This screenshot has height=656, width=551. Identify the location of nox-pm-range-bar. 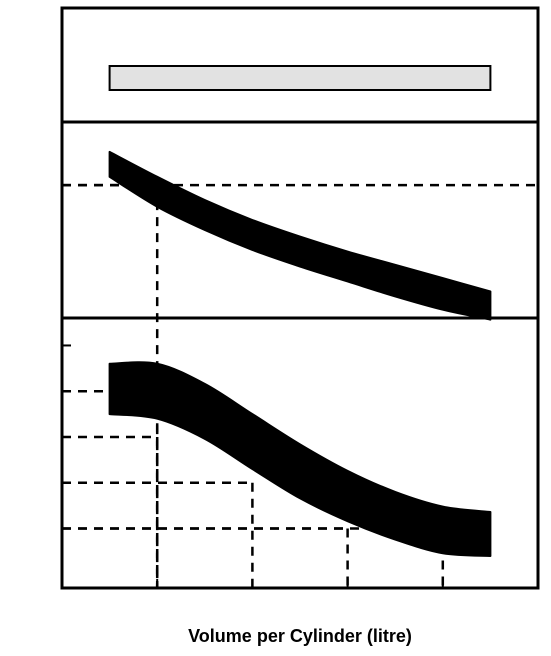
(300, 78).